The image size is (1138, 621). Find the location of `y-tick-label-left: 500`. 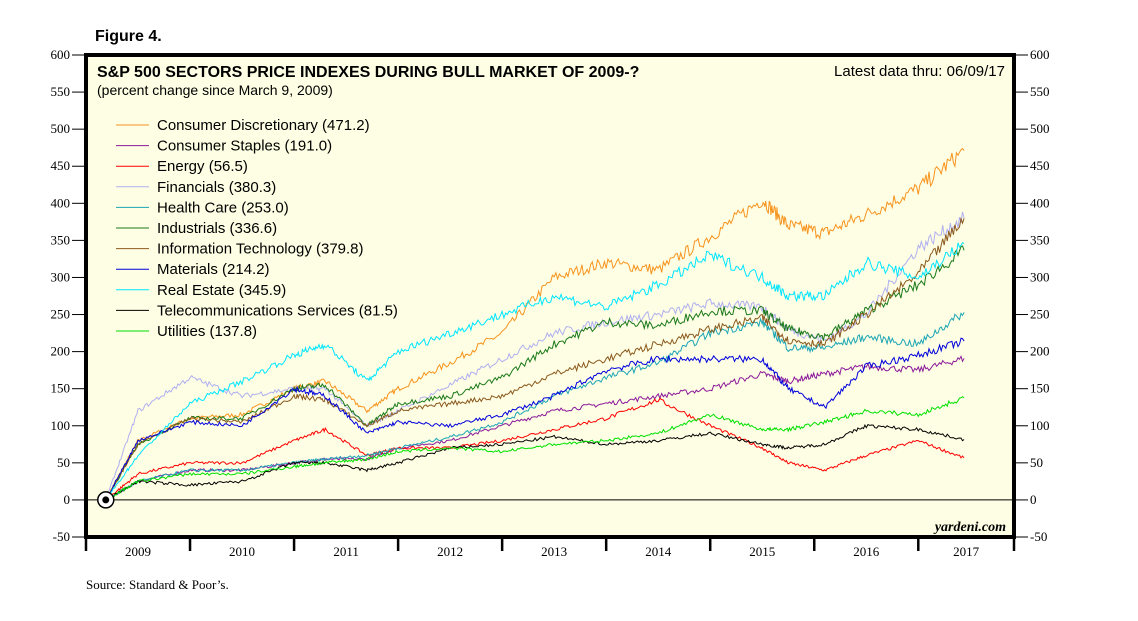

y-tick-label-left: 500 is located at coordinates (61, 128).